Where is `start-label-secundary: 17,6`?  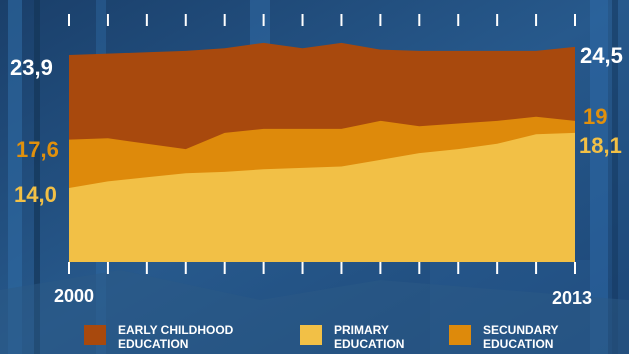
start-label-secundary: 17,6 is located at coordinates (37, 149).